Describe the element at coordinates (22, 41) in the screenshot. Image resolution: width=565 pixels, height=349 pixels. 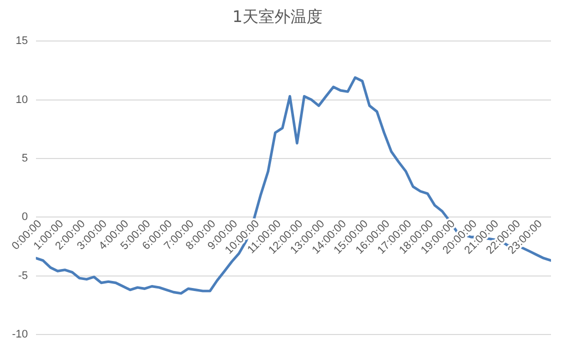
I see `y-tick-label: 15` at that location.